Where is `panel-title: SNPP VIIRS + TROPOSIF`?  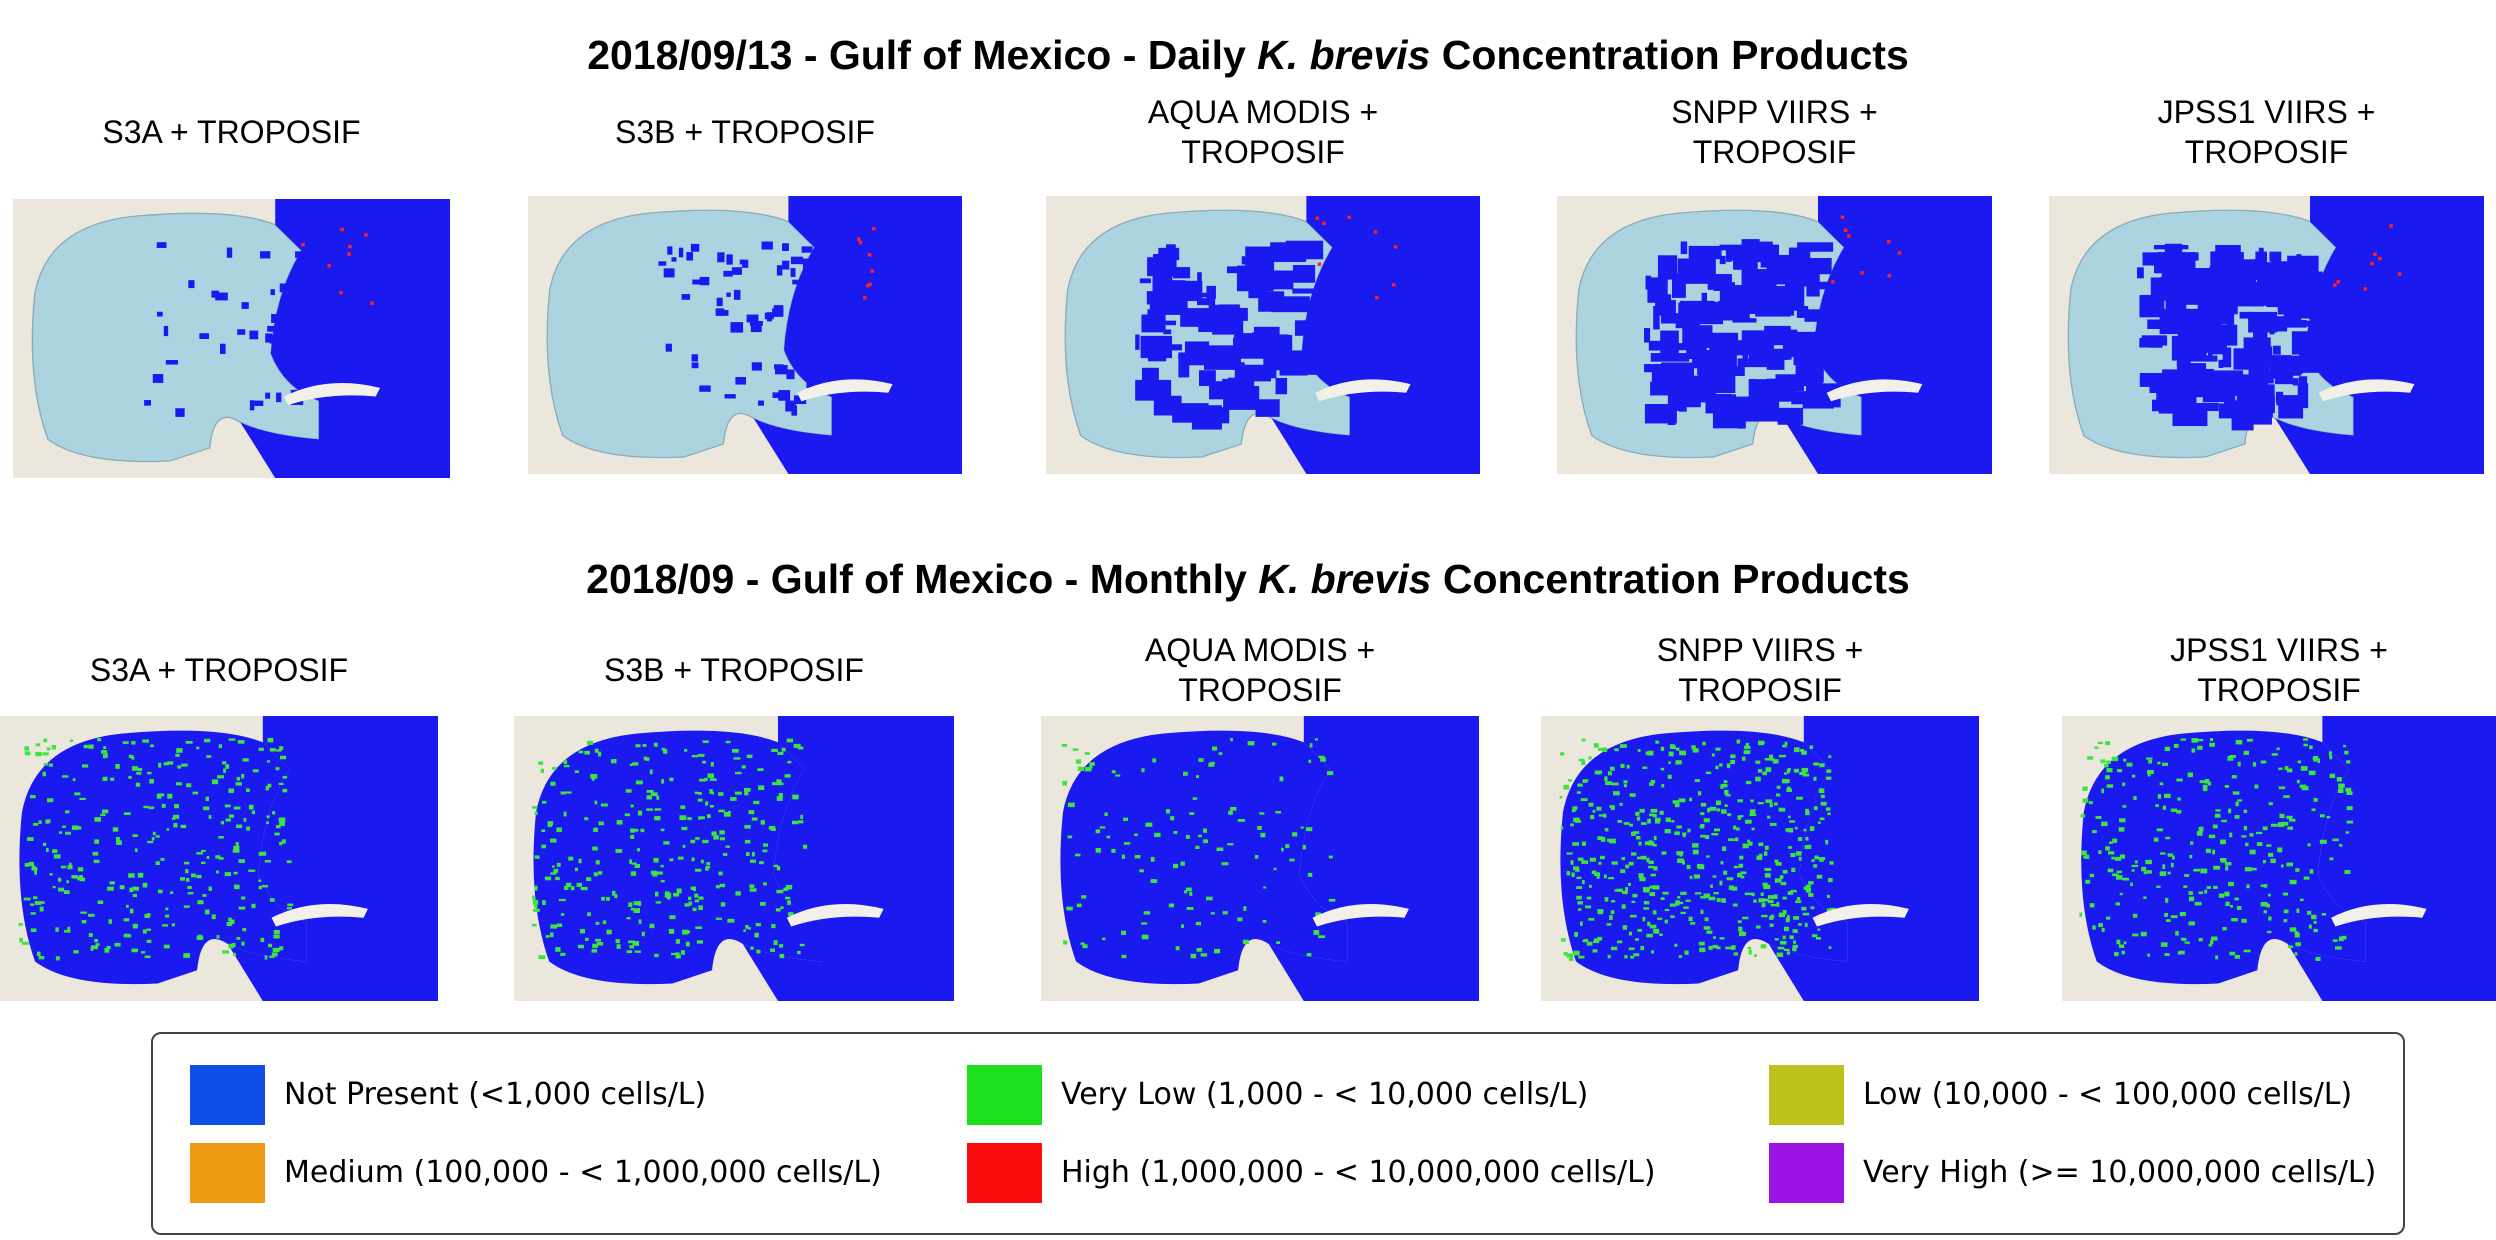 panel-title: SNPP VIIRS + TROPOSIF is located at coordinates (1760, 670).